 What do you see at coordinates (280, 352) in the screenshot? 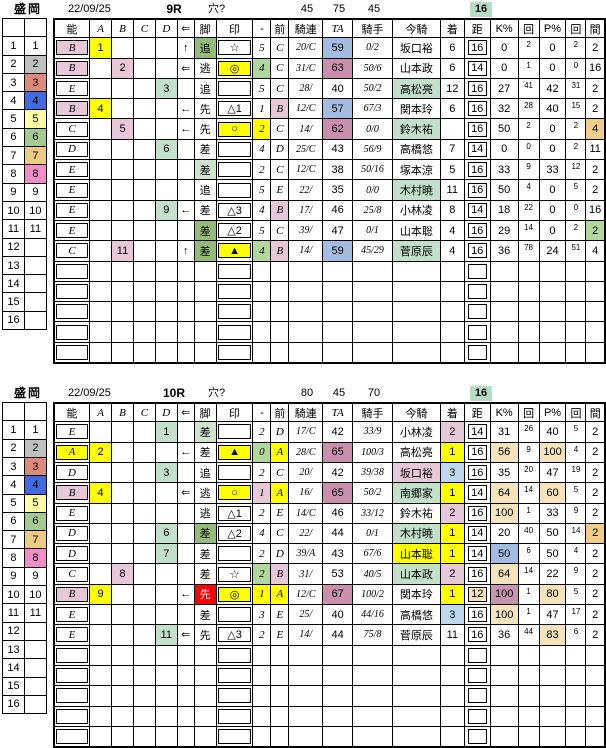
I see `cell-mae` at bounding box center [280, 352].